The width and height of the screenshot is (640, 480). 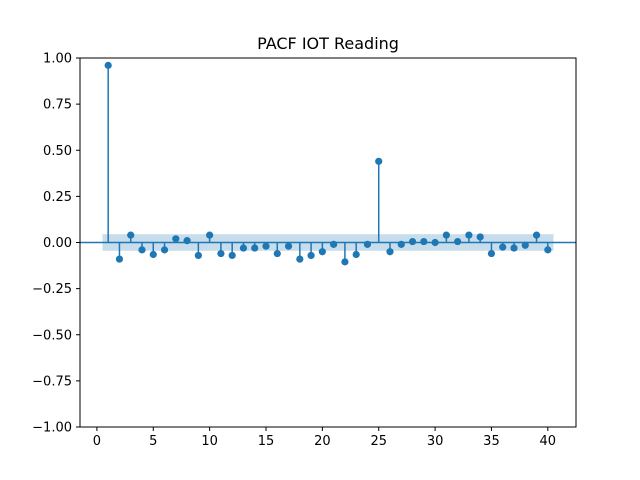 I want to click on y-tick-label: 0.75, so click(x=57, y=105).